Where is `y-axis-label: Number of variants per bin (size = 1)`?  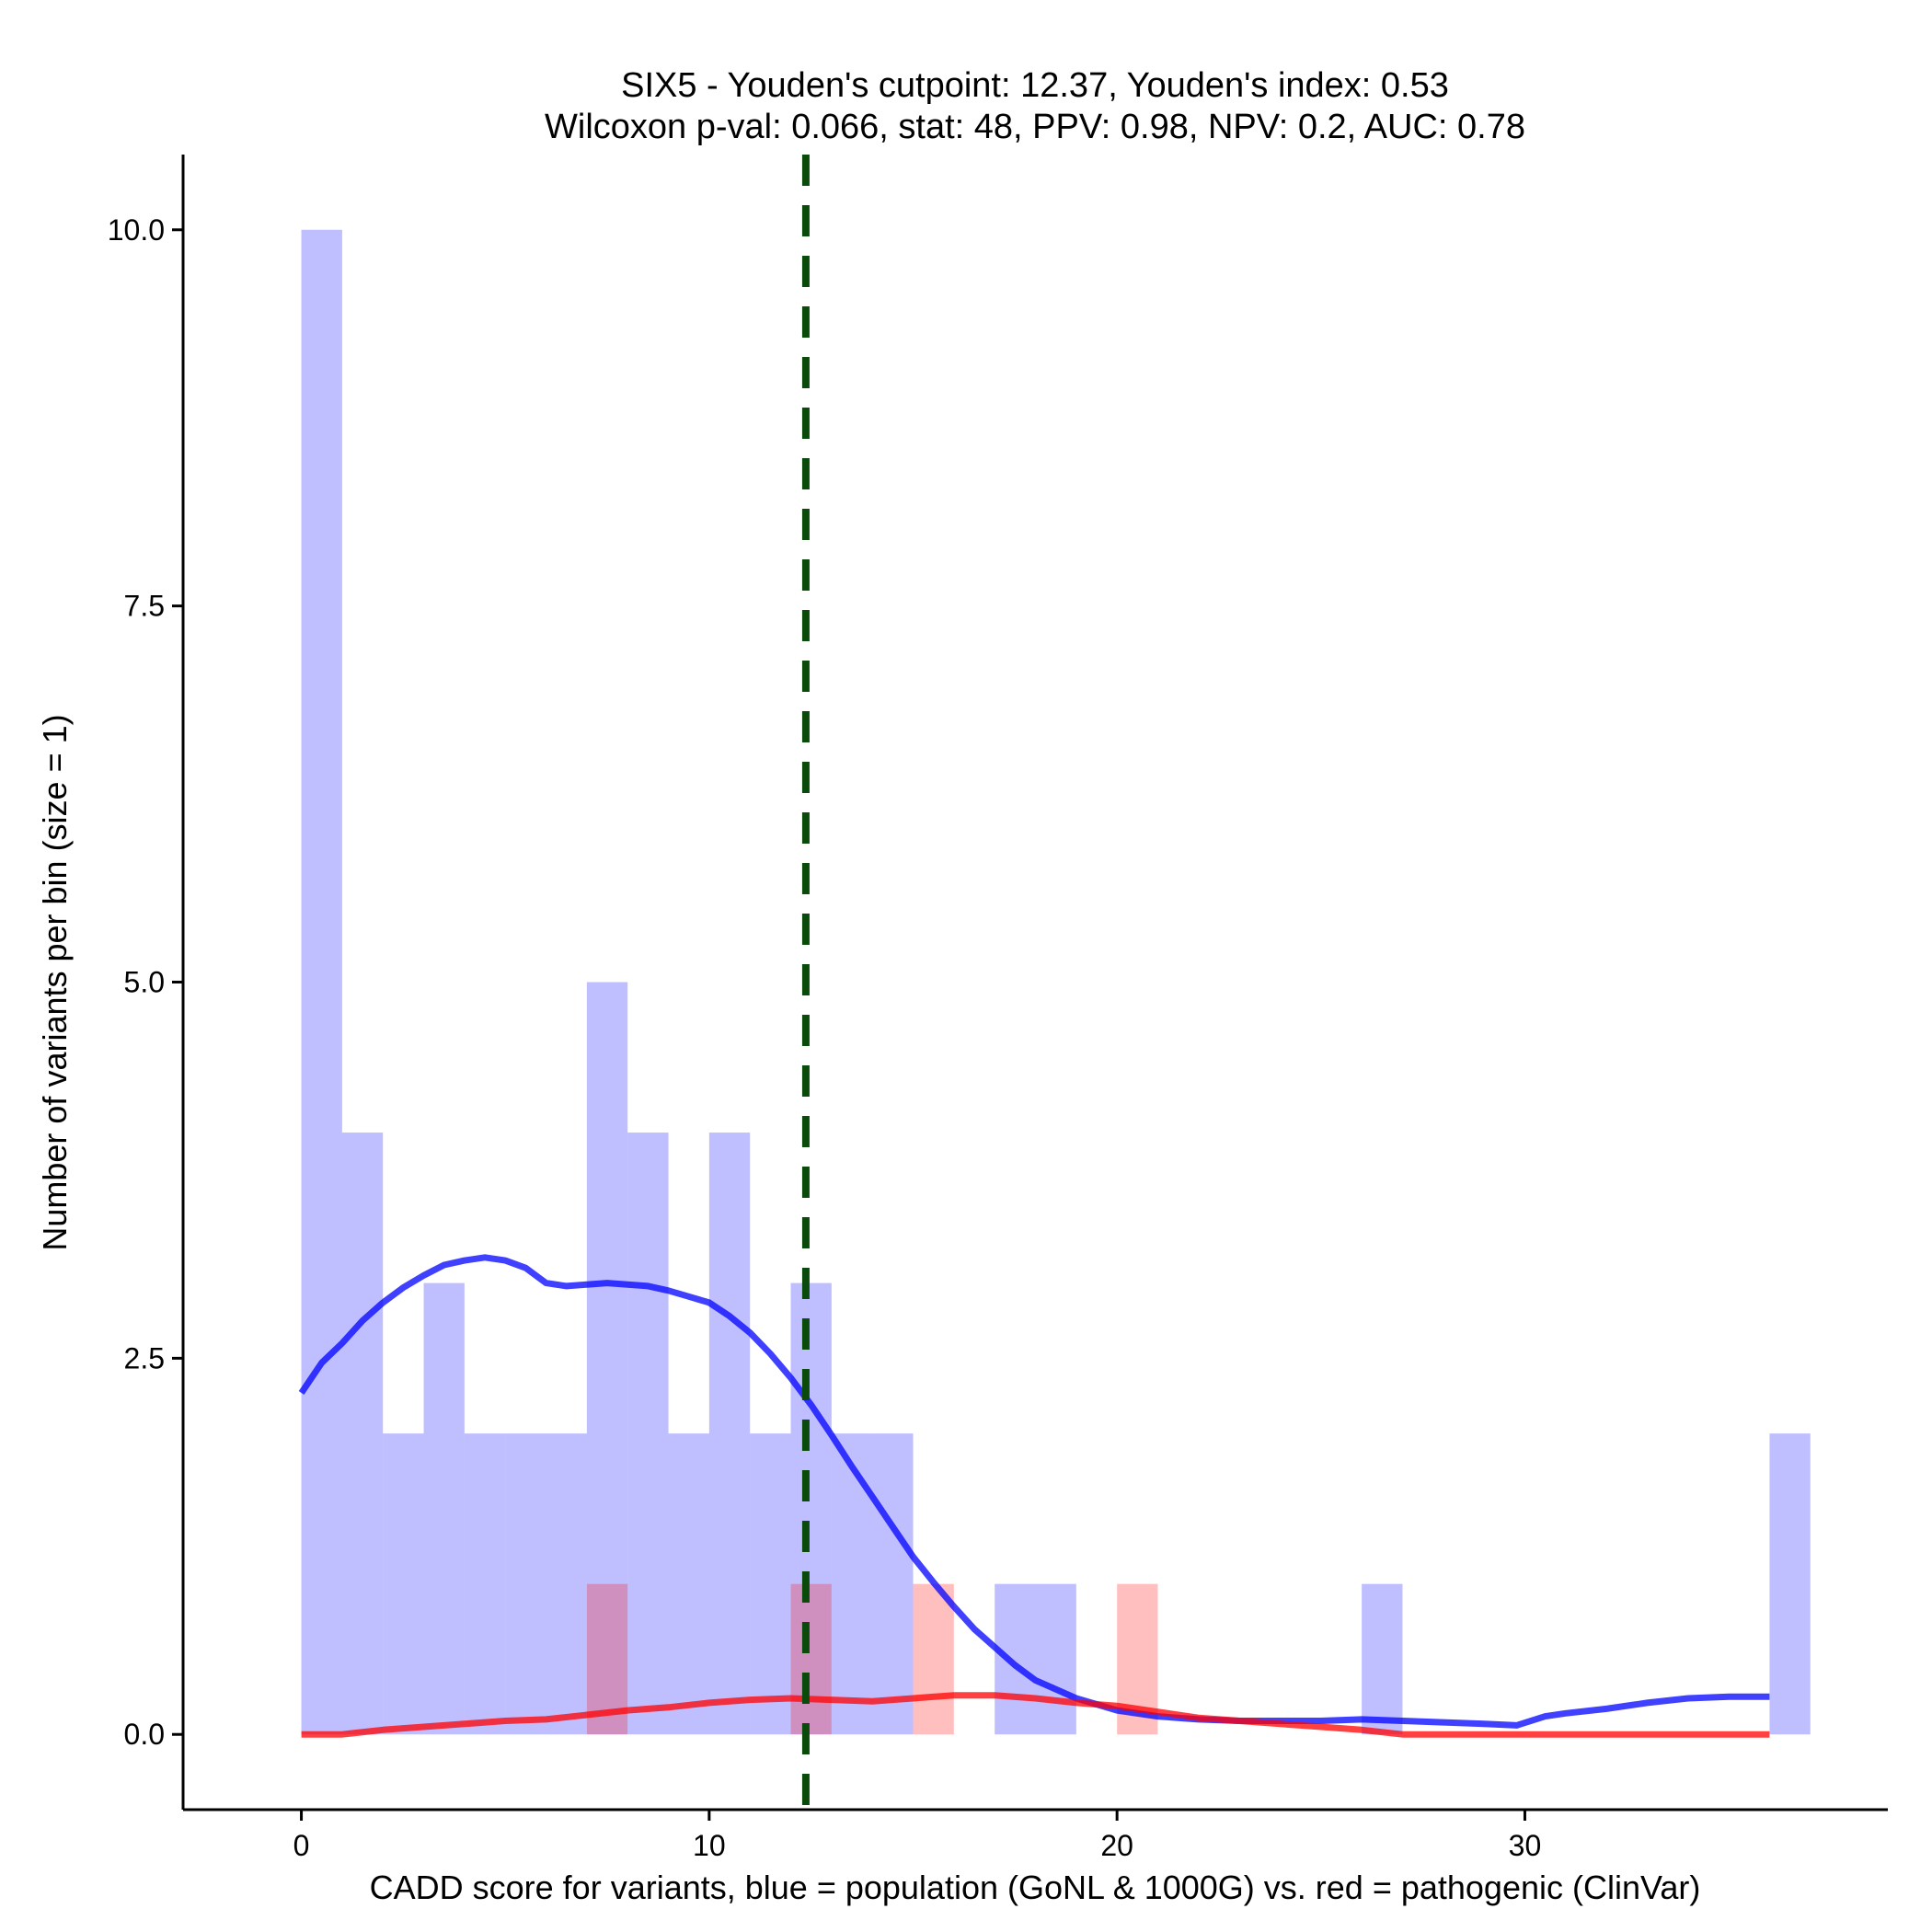
y-axis-label: Number of variants per bin (size = 1) is located at coordinates (55, 982).